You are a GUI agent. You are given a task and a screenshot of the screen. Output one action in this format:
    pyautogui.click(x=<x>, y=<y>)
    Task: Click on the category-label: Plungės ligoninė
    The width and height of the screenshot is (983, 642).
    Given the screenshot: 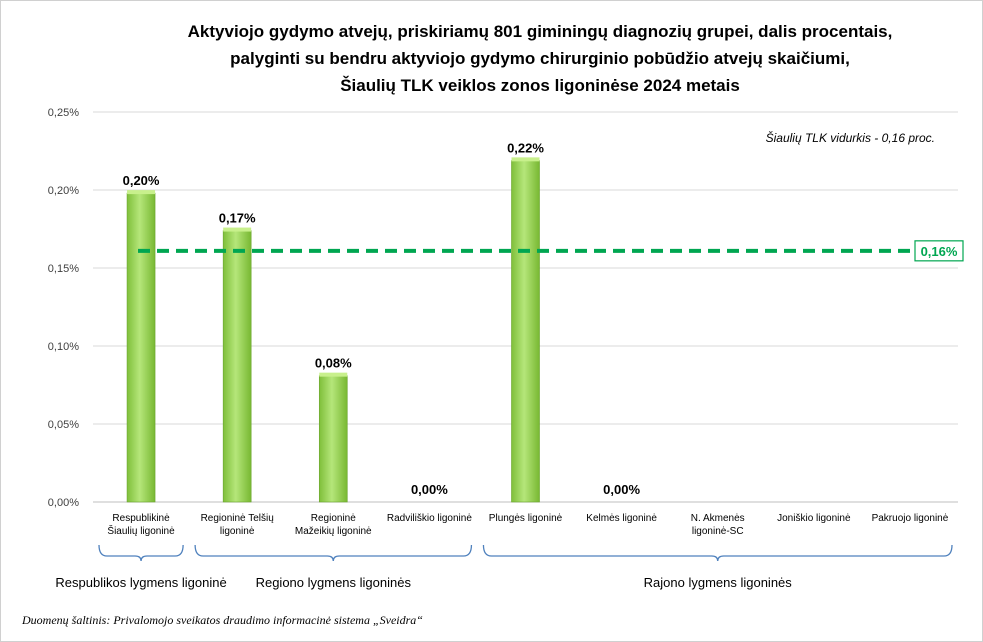 What is the action you would take?
    pyautogui.click(x=526, y=518)
    